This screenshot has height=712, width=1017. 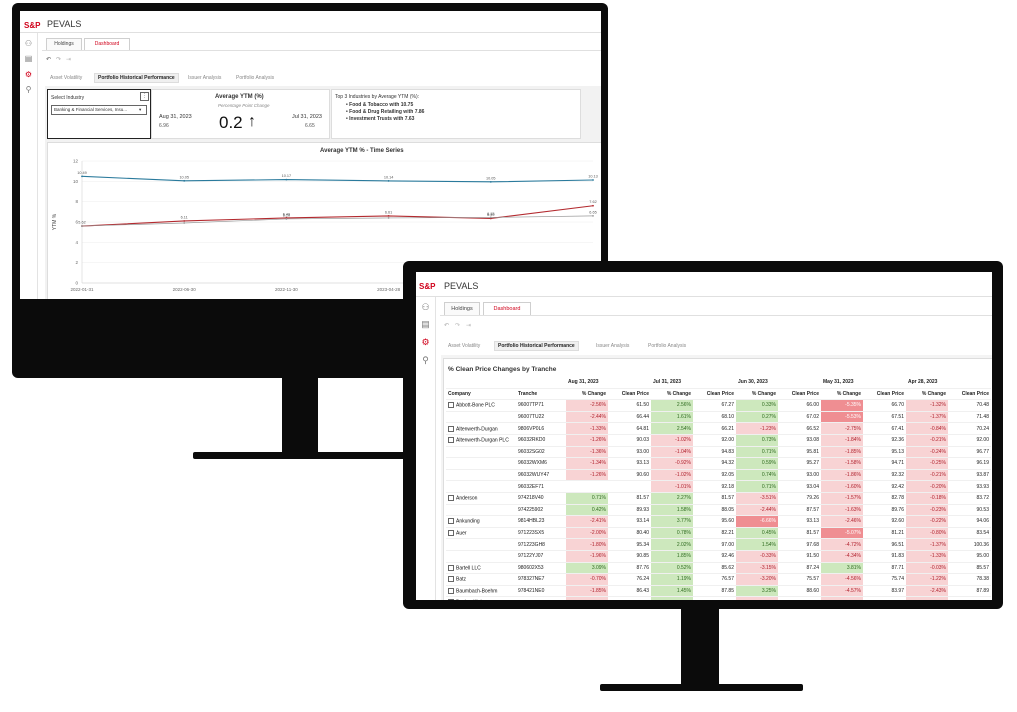 I want to click on price-cell: 76.57, so click(x=714, y=579).